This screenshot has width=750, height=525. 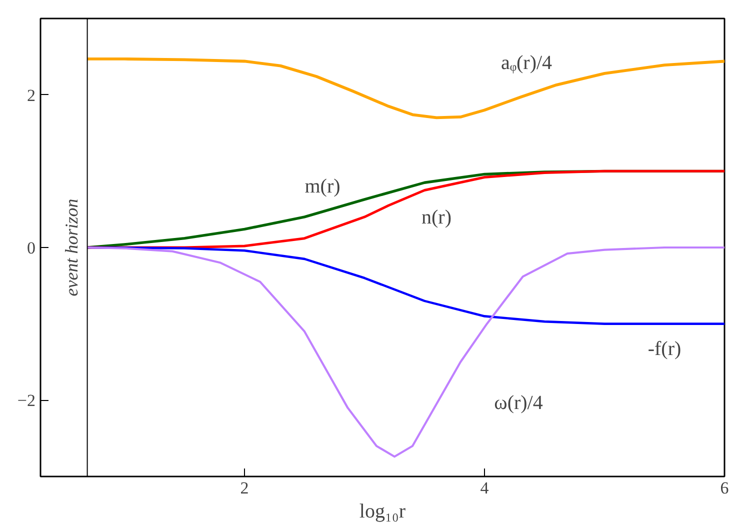 I want to click on x-tick-label: 4, so click(x=485, y=488).